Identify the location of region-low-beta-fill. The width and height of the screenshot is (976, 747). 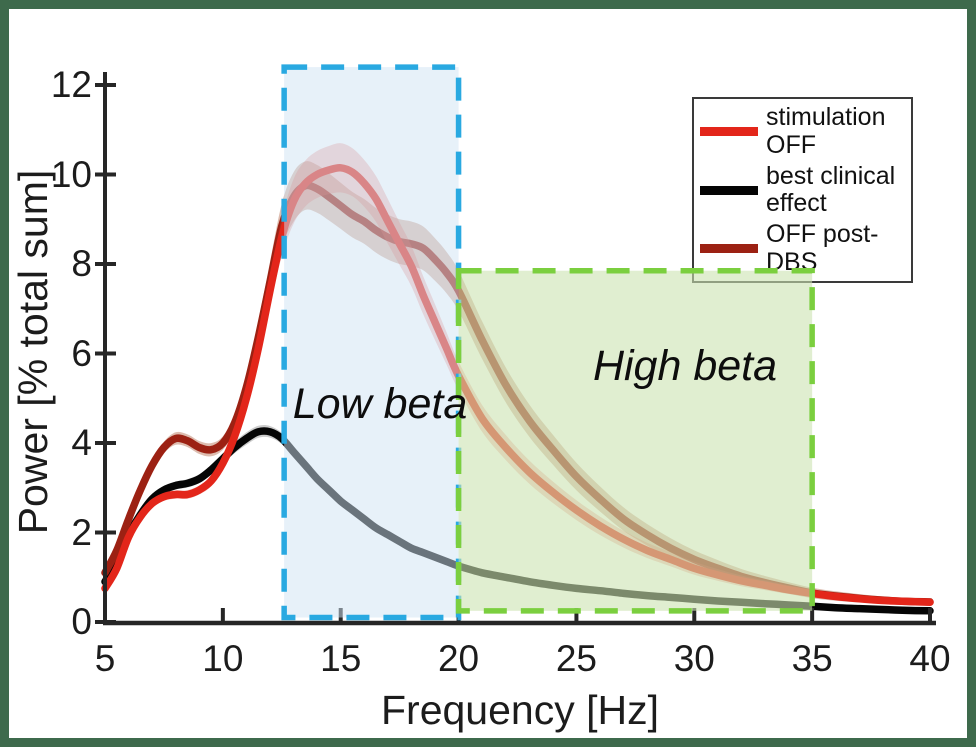
(371, 342).